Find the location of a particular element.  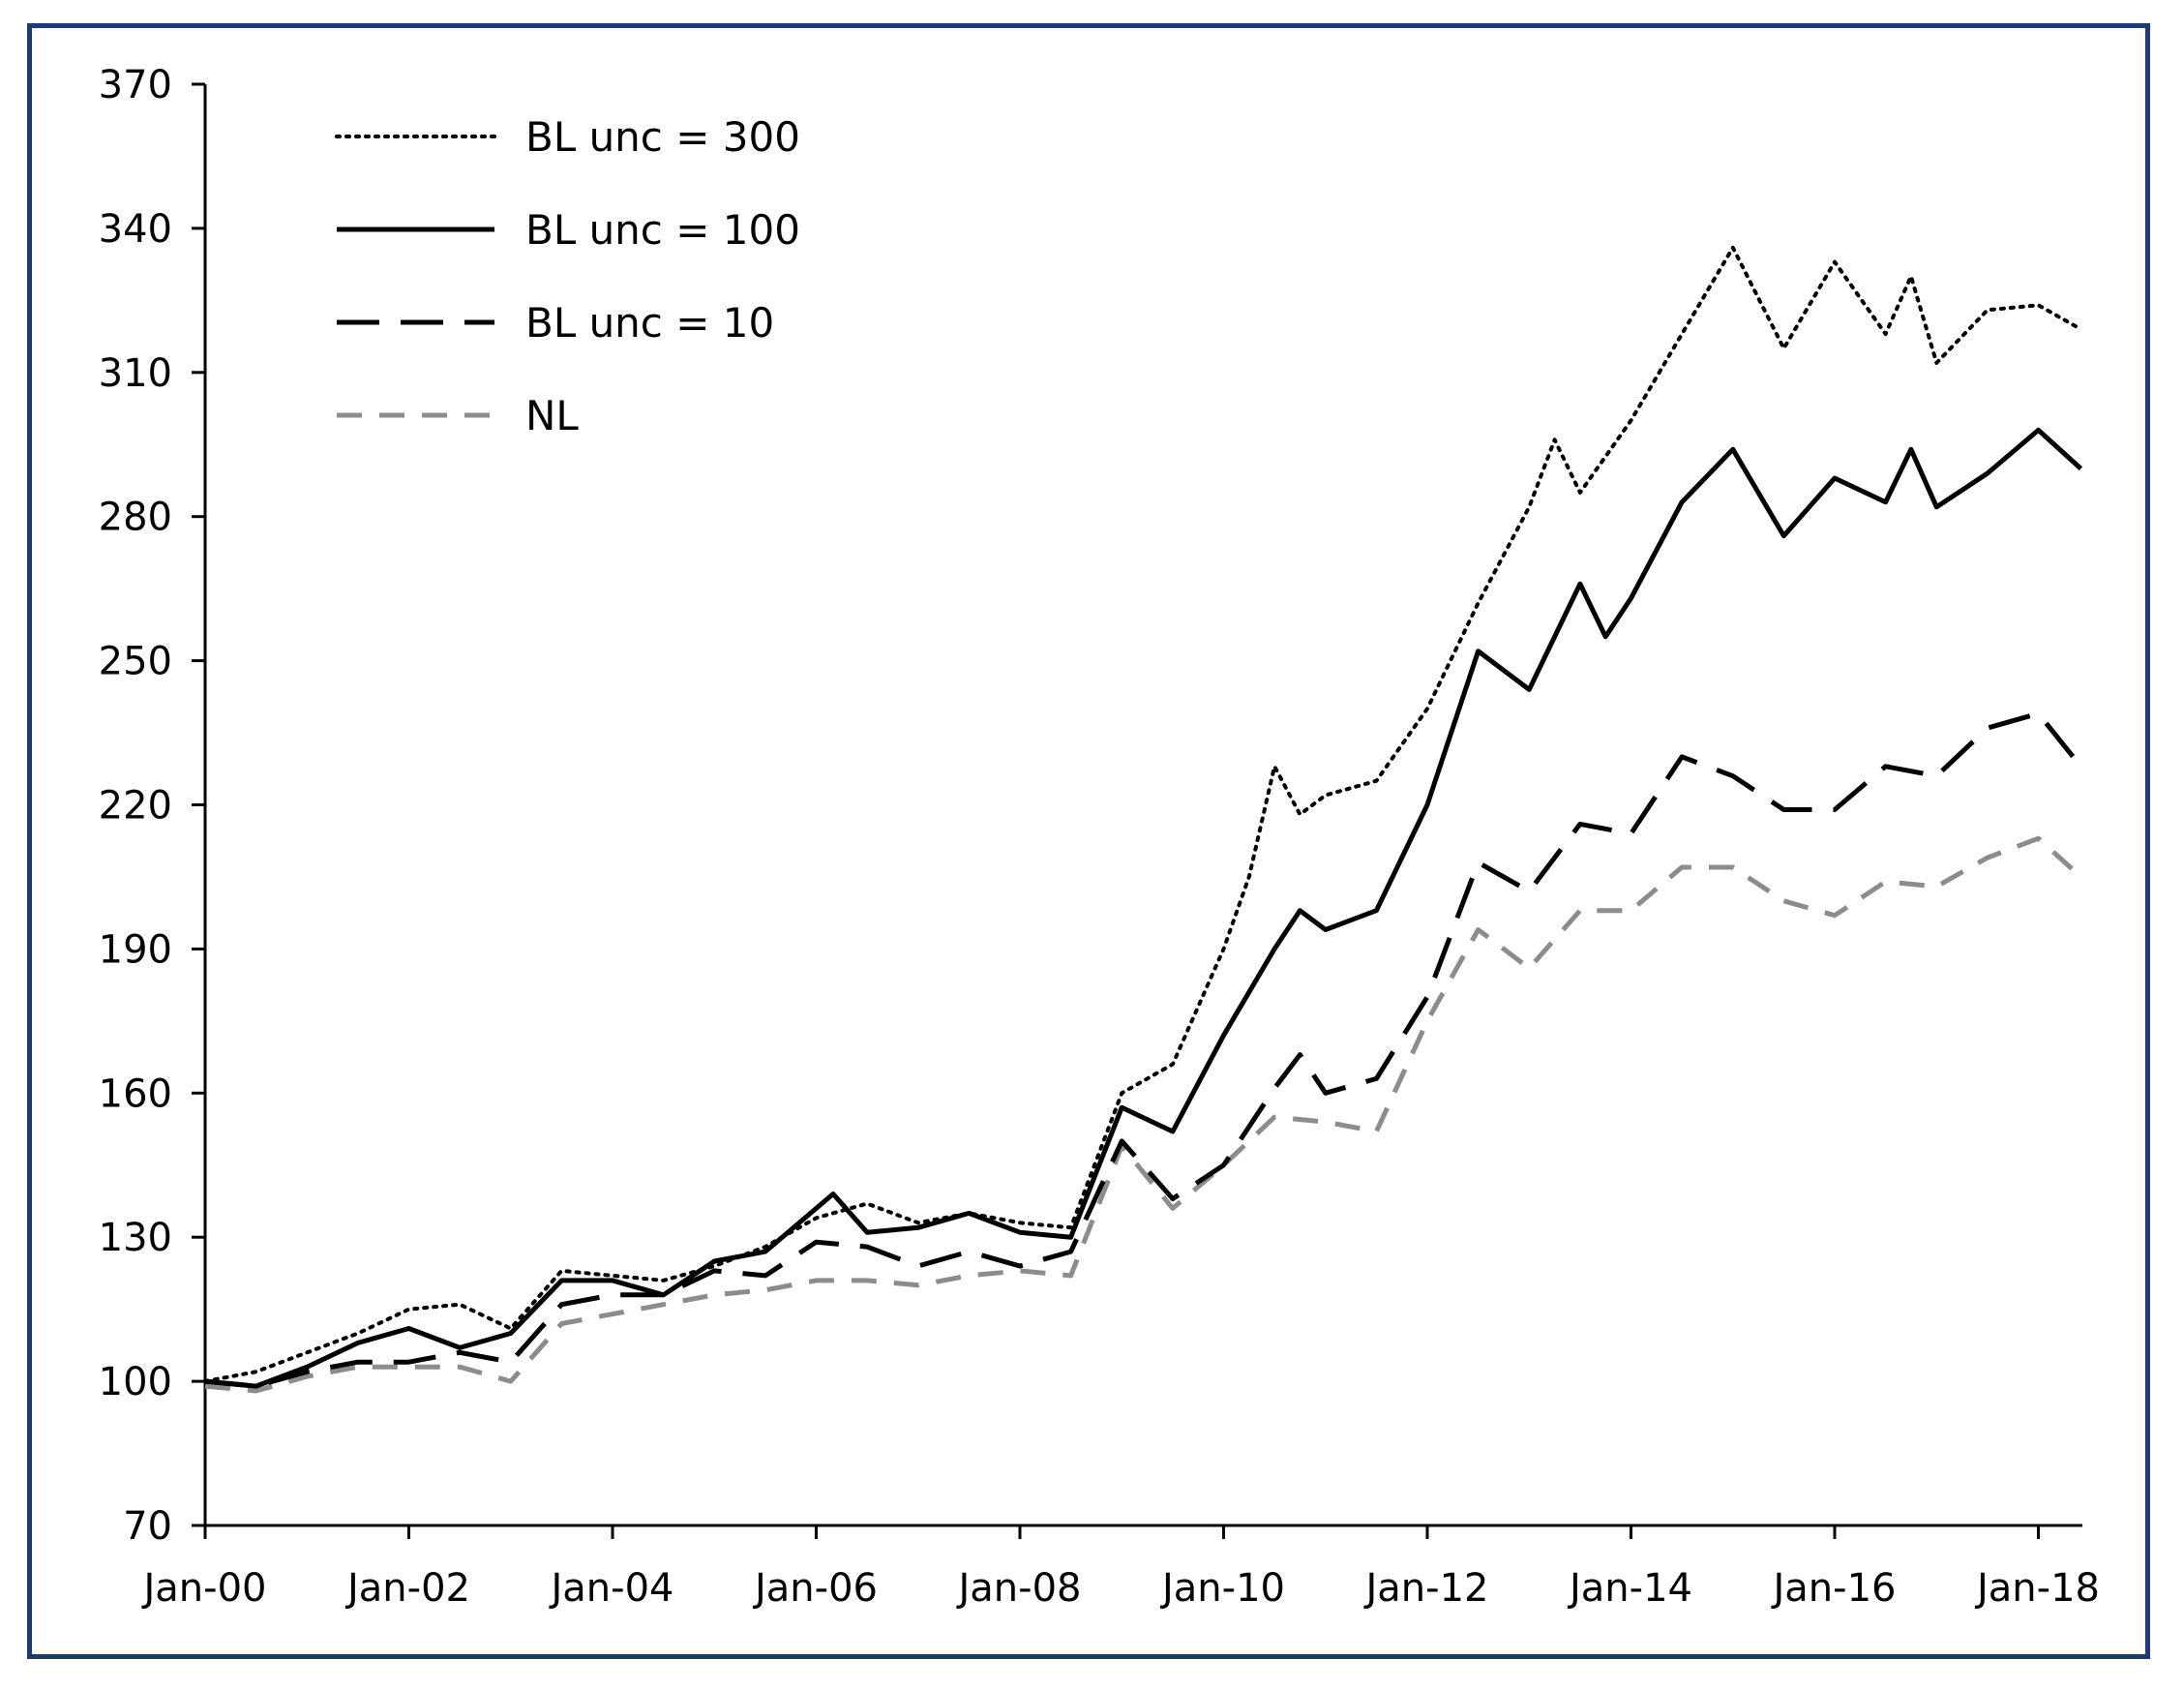

y-tick-label: 280 is located at coordinates (135, 518).